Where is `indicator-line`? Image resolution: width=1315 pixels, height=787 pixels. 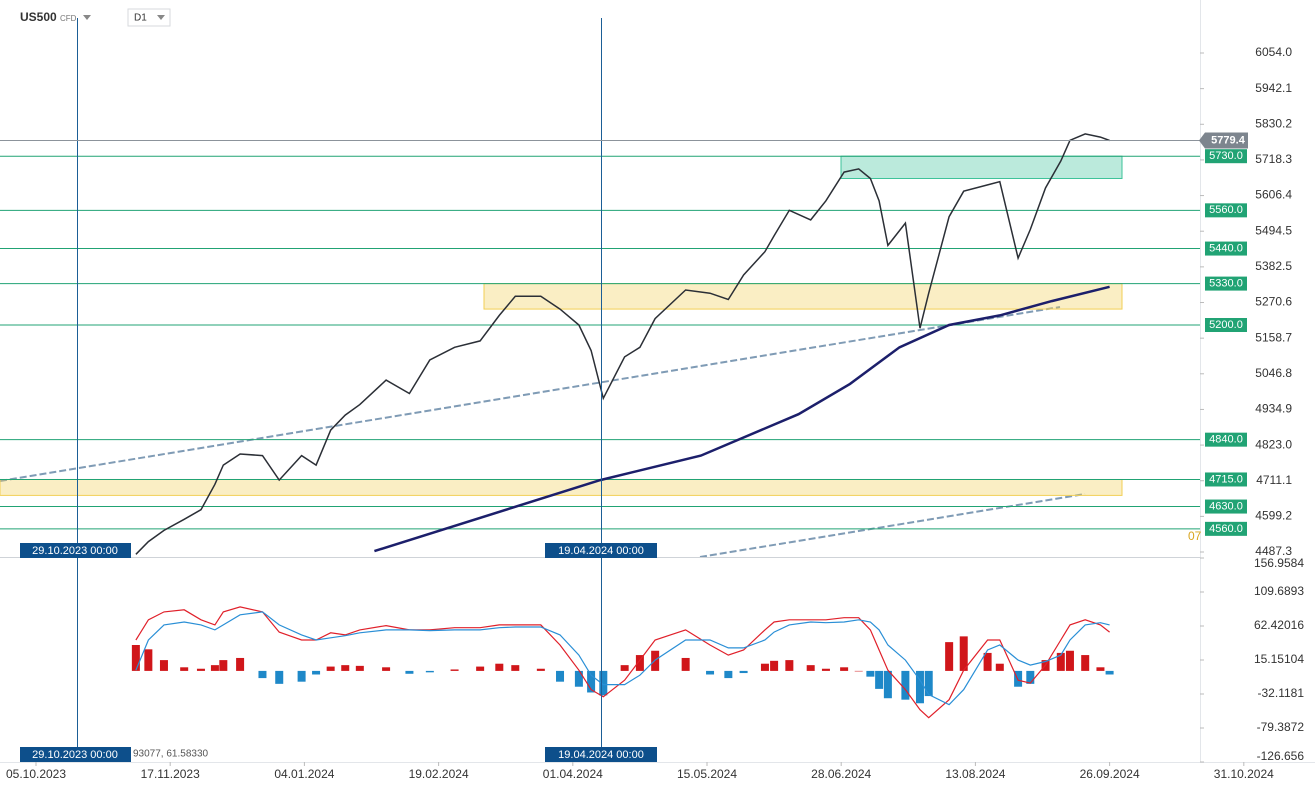 indicator-line is located at coordinates (622, 662).